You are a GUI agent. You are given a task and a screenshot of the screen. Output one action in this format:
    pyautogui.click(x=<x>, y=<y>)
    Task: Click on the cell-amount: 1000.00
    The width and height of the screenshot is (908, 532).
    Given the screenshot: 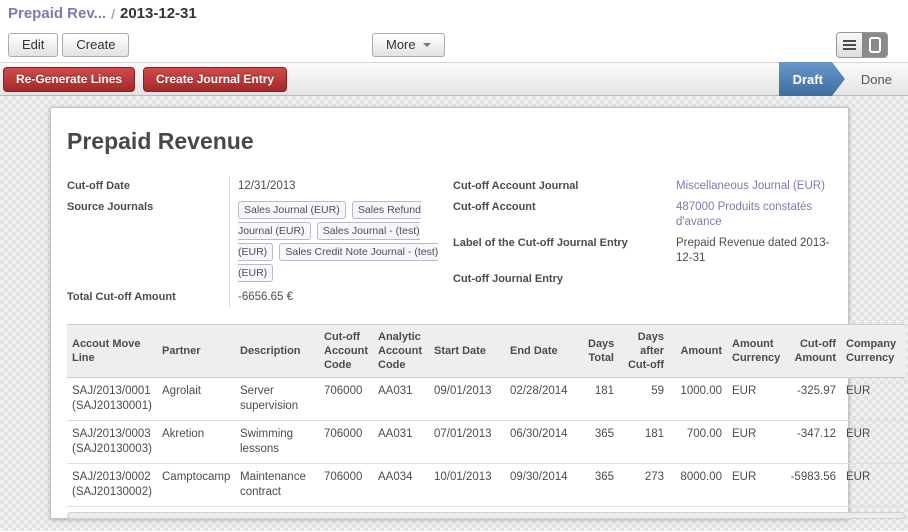 What is the action you would take?
    pyautogui.click(x=698, y=399)
    